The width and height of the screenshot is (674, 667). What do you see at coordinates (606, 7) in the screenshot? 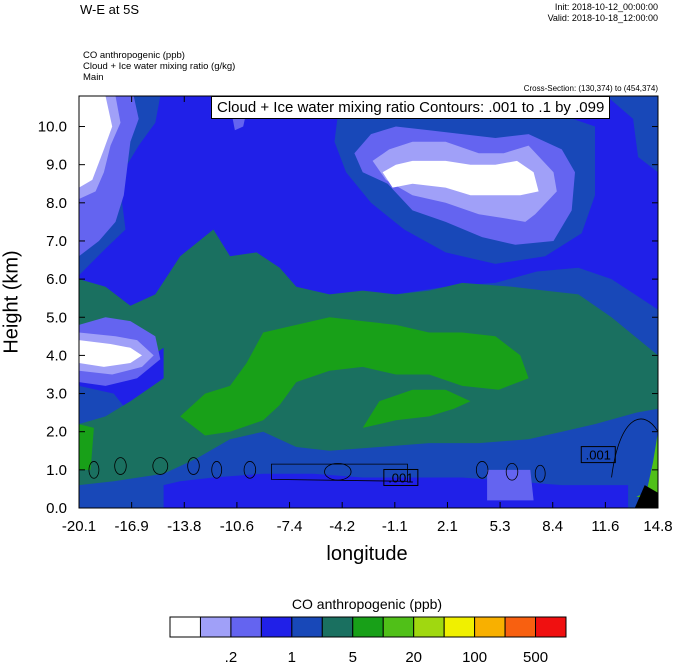
I see `init-time: Init: 2018-10-12_00:00:00` at bounding box center [606, 7].